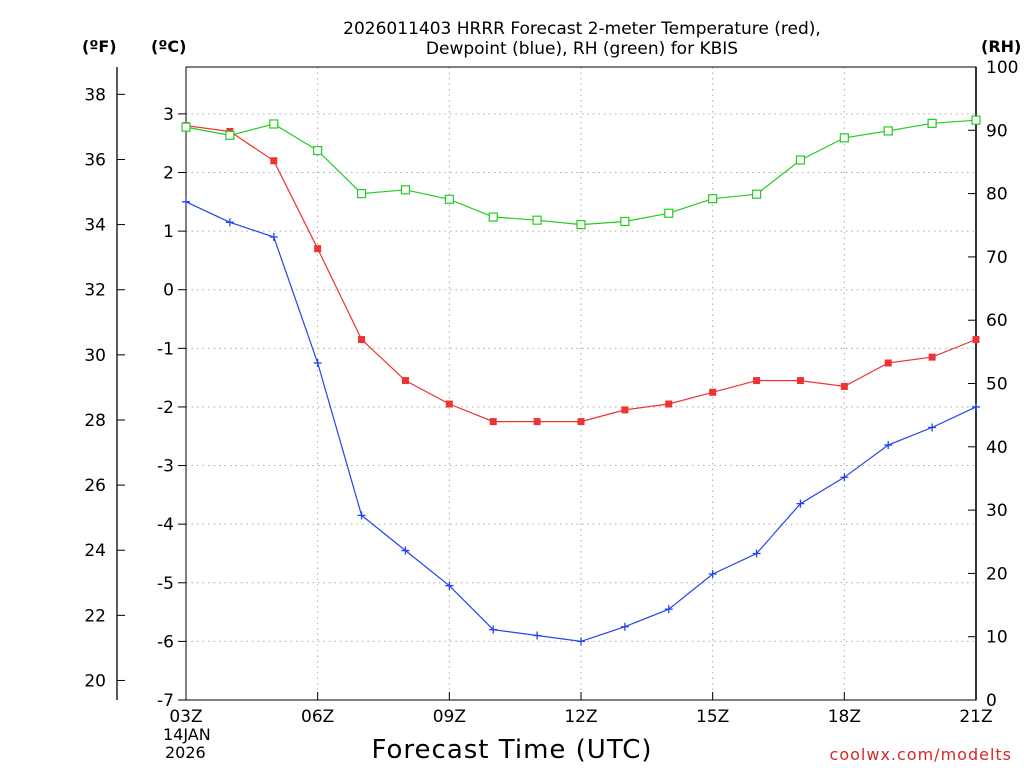  I want to click on rh-tick-label: 90, so click(997, 131).